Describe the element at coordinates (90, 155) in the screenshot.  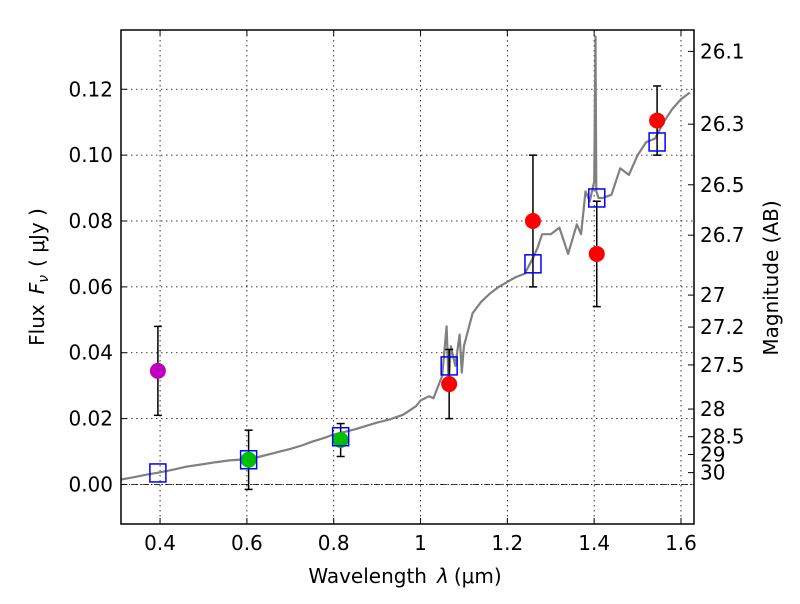
I see `y-tick-label: 0.10` at that location.